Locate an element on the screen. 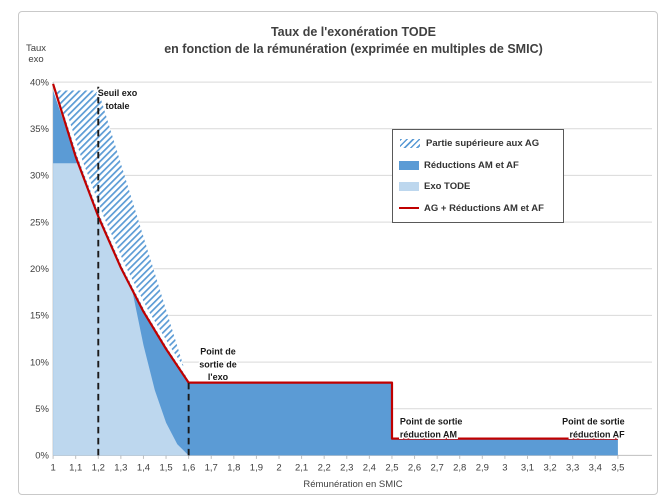 The width and height of the screenshot is (669, 502). annotation-text: sortie de is located at coordinates (218, 364).